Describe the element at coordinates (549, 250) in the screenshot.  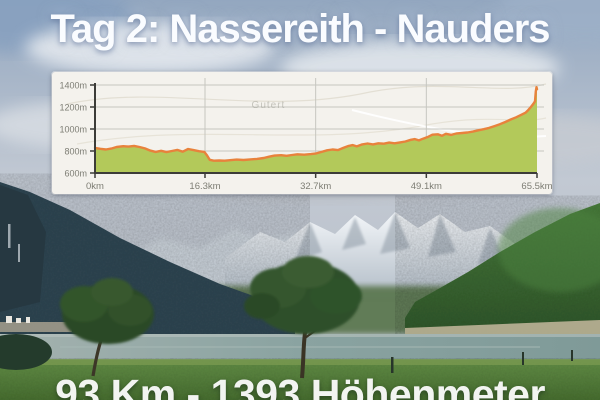
I see `sunlit-forest-patch` at that location.